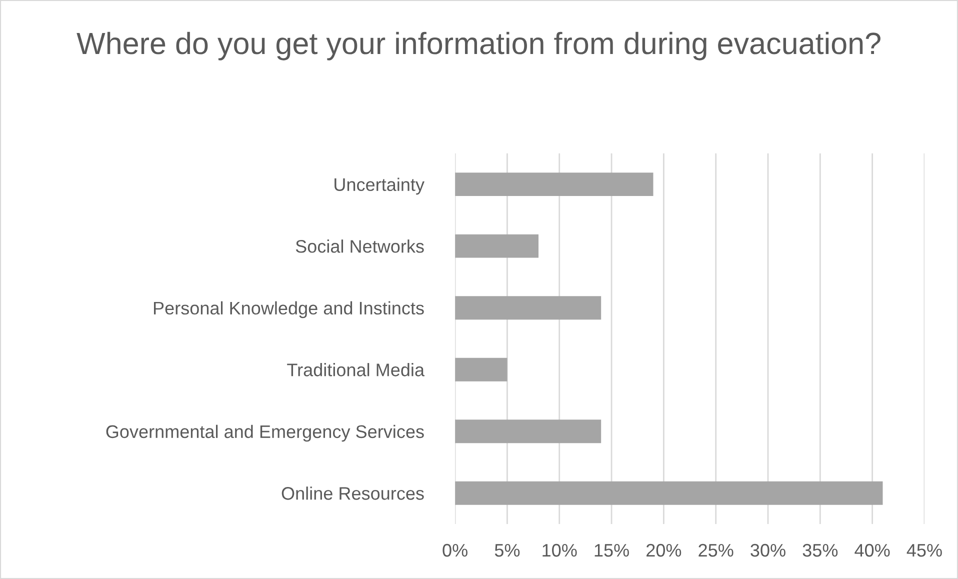 The width and height of the screenshot is (958, 579). What do you see at coordinates (716, 550) in the screenshot?
I see `x-tick-label: 25%` at bounding box center [716, 550].